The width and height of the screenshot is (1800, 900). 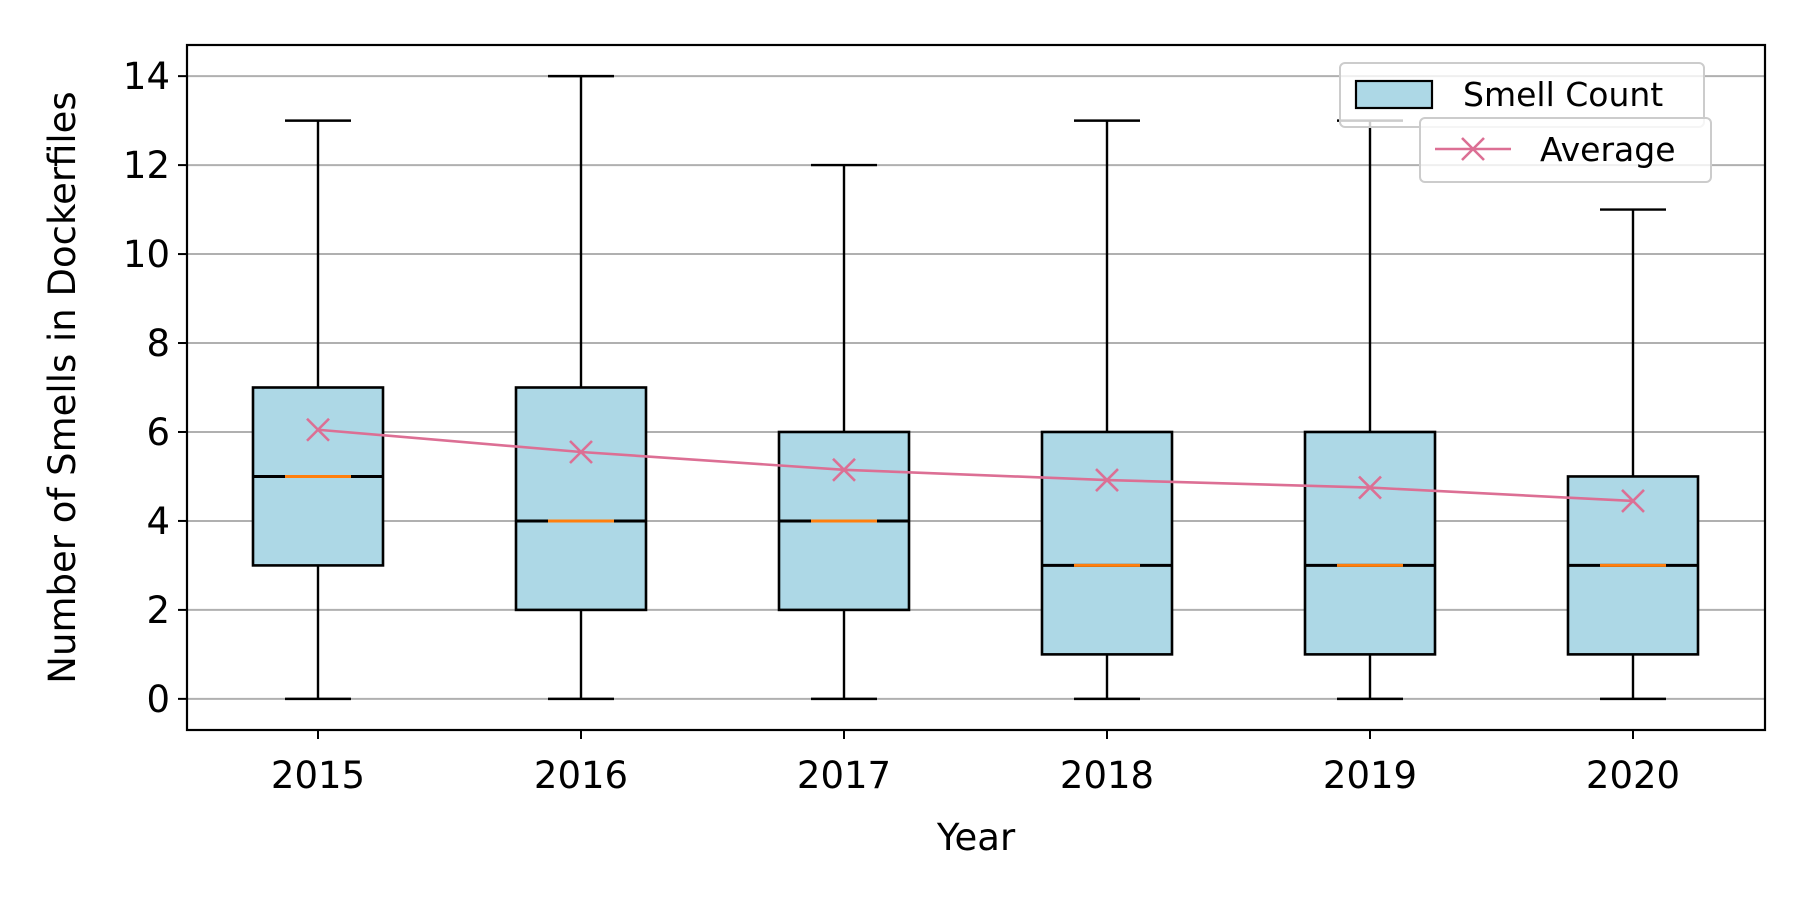 I want to click on box-2020, so click(x=1633, y=454).